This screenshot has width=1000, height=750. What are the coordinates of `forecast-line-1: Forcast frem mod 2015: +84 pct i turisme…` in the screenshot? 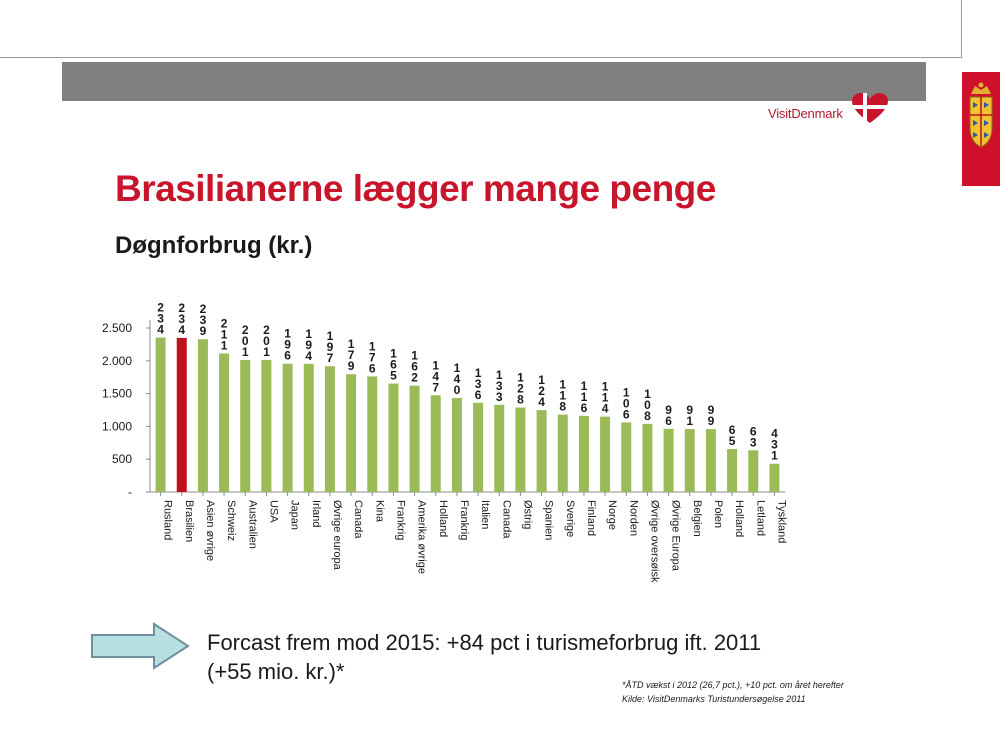 It's located at (484, 642).